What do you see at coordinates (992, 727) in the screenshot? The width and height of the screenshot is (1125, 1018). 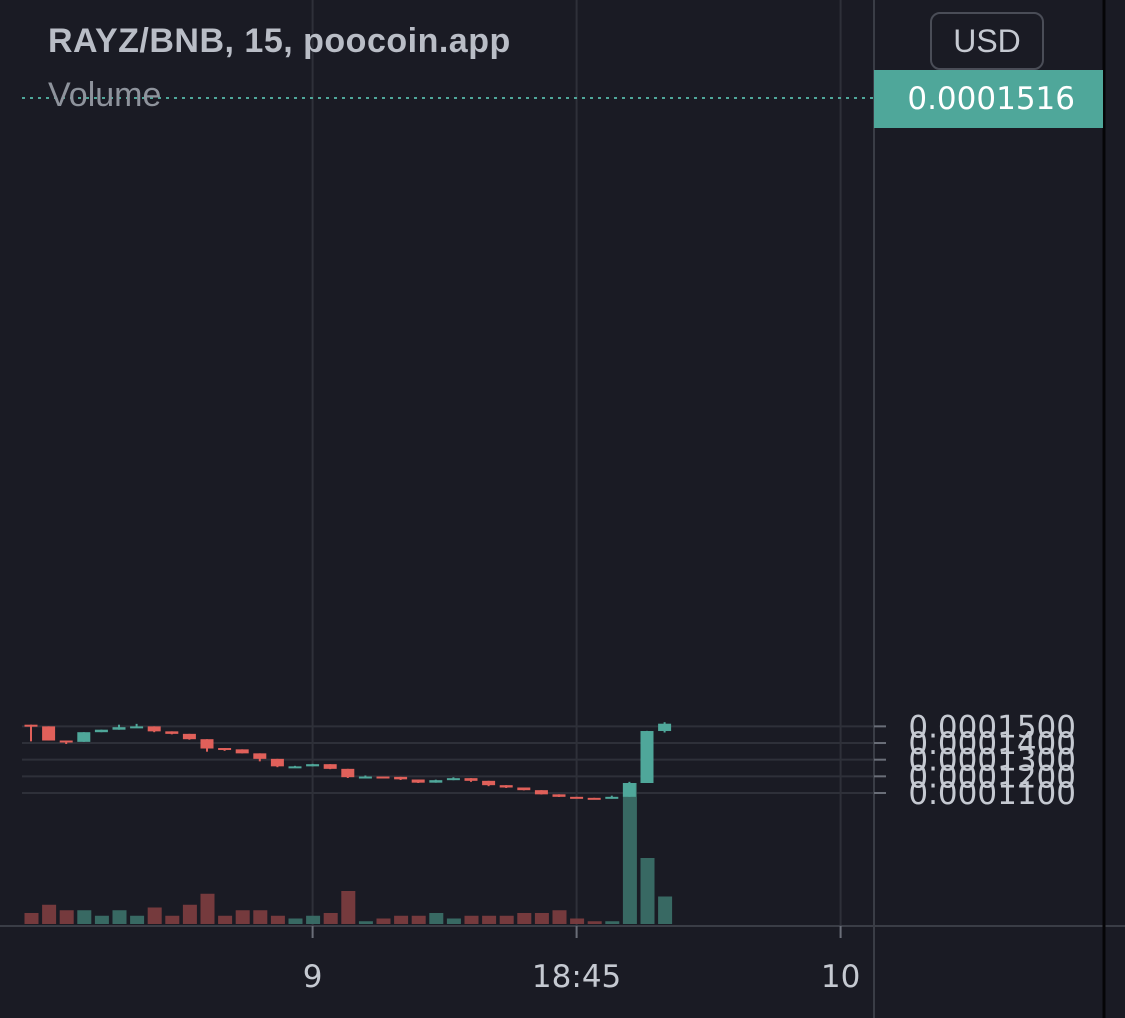 I see `price-axis-label: 0.0001500` at bounding box center [992, 727].